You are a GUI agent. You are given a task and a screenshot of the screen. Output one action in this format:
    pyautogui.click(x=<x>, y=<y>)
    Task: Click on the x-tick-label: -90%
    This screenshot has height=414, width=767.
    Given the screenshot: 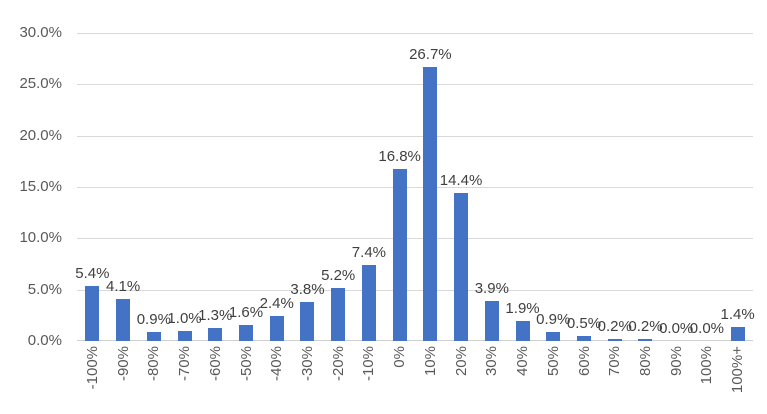 What is the action you would take?
    pyautogui.click(x=123, y=363)
    